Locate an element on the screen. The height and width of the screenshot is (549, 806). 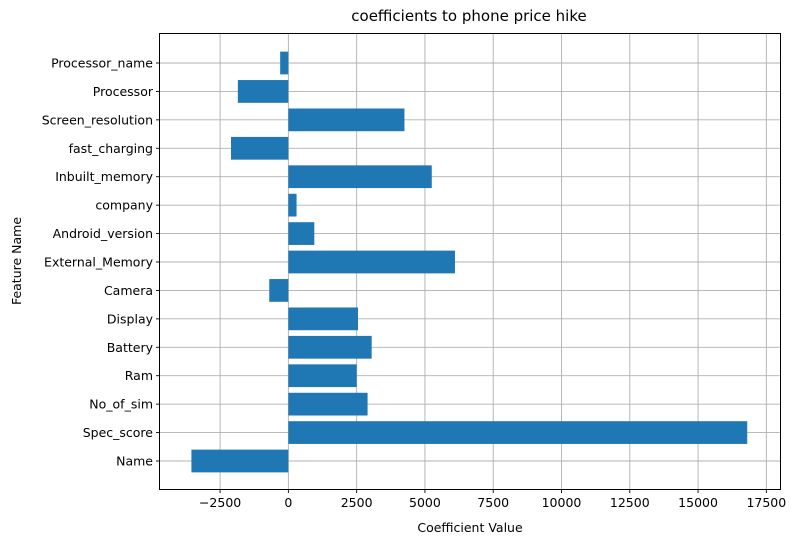
bar-battery is located at coordinates (330, 347).